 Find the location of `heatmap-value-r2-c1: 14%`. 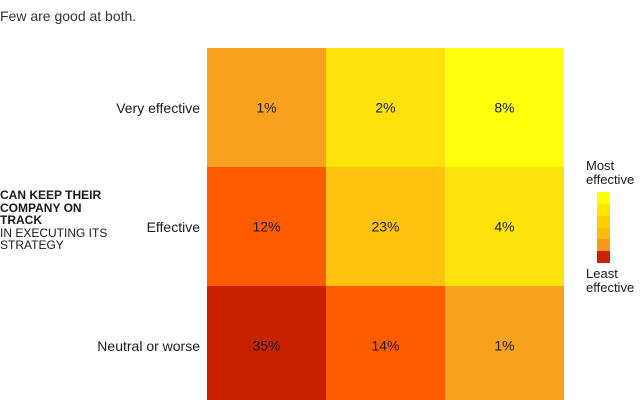

heatmap-value-r2-c1: 14% is located at coordinates (385, 346).